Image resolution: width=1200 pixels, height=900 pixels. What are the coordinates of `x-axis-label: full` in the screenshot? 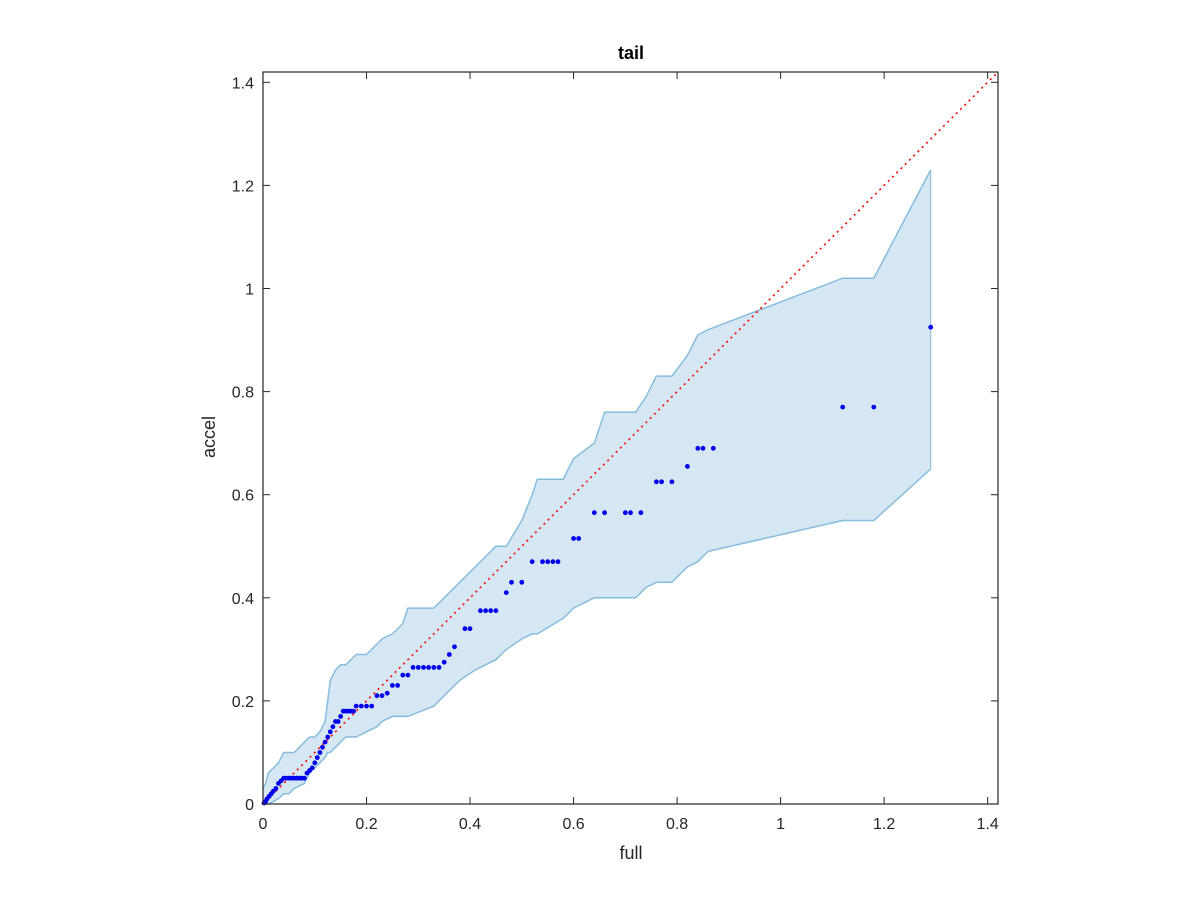 It's located at (630, 853).